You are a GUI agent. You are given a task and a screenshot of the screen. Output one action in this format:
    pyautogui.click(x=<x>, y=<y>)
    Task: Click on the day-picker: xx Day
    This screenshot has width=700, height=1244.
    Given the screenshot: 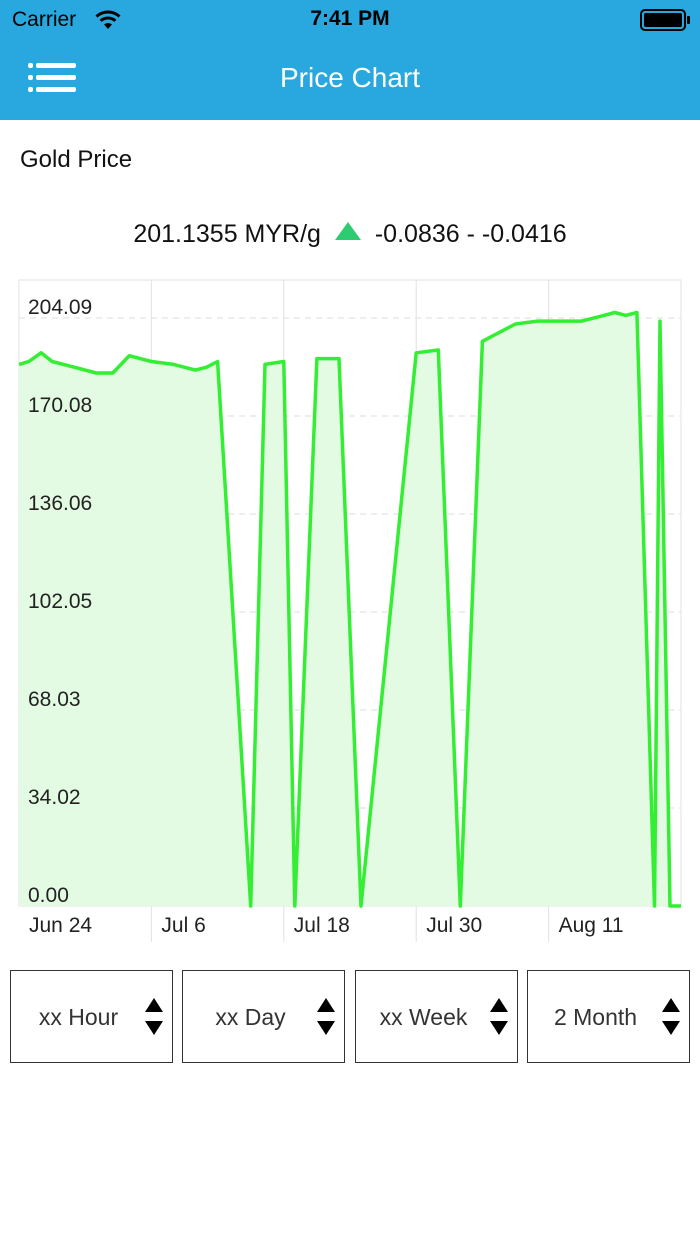 What is the action you would take?
    pyautogui.click(x=263, y=1016)
    